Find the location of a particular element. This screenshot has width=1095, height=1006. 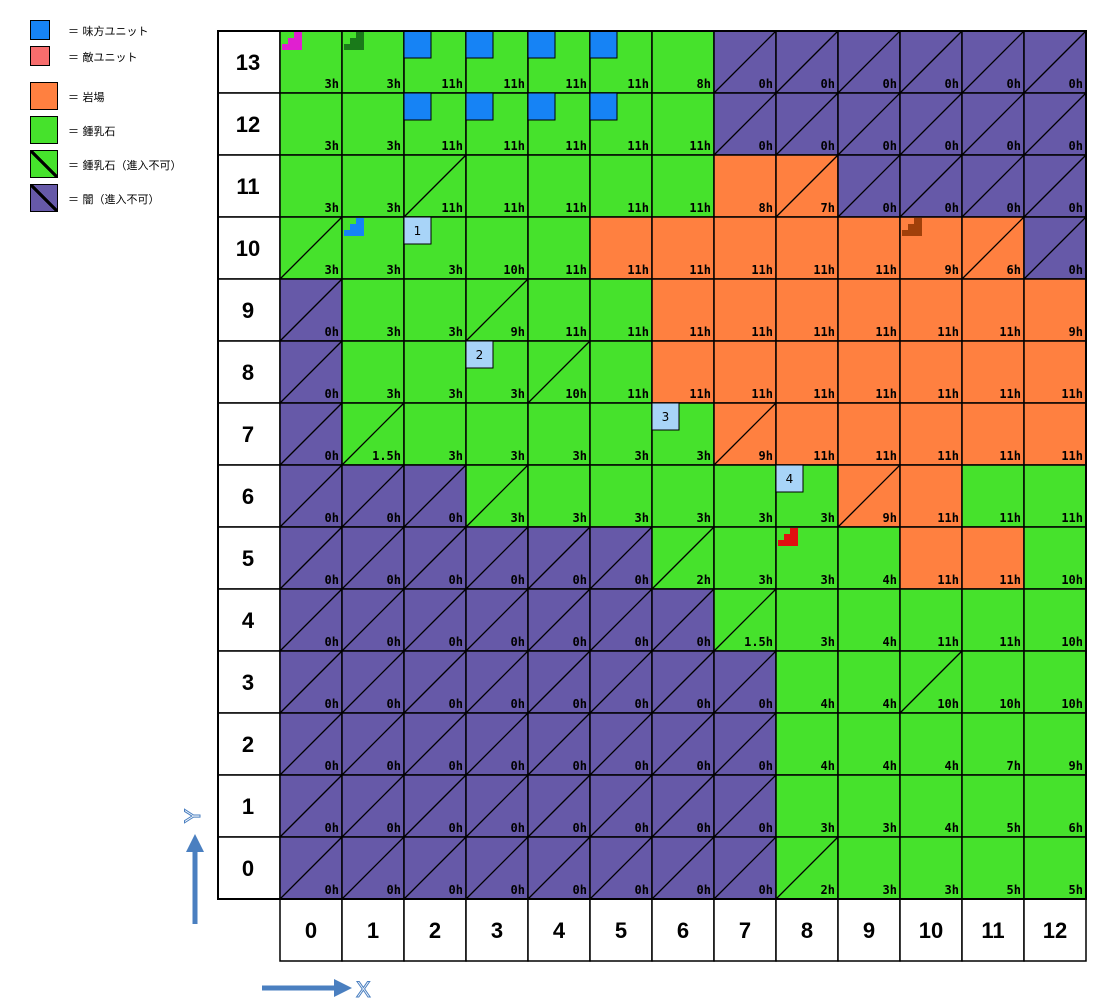

map-tile: 2h is located at coordinates (683, 558).